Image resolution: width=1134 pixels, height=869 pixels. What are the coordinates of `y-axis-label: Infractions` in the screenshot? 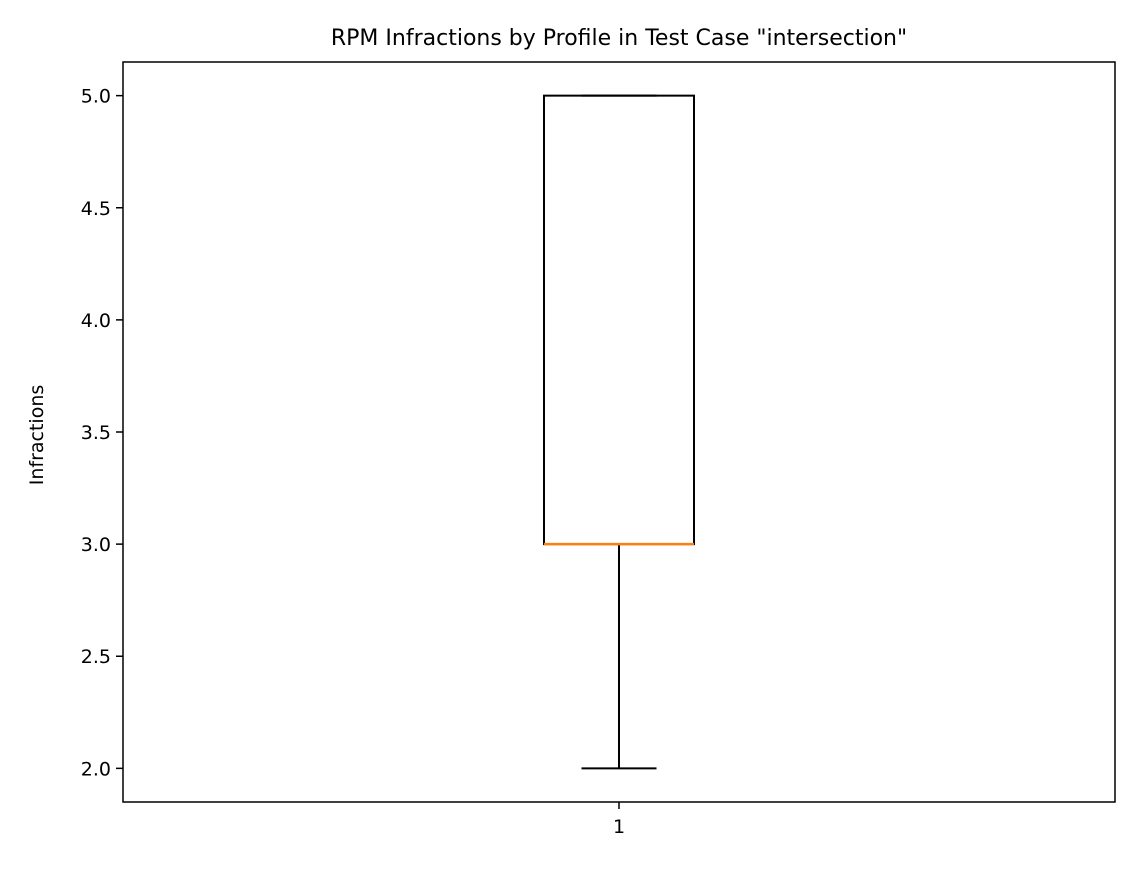 It's located at (37, 435).